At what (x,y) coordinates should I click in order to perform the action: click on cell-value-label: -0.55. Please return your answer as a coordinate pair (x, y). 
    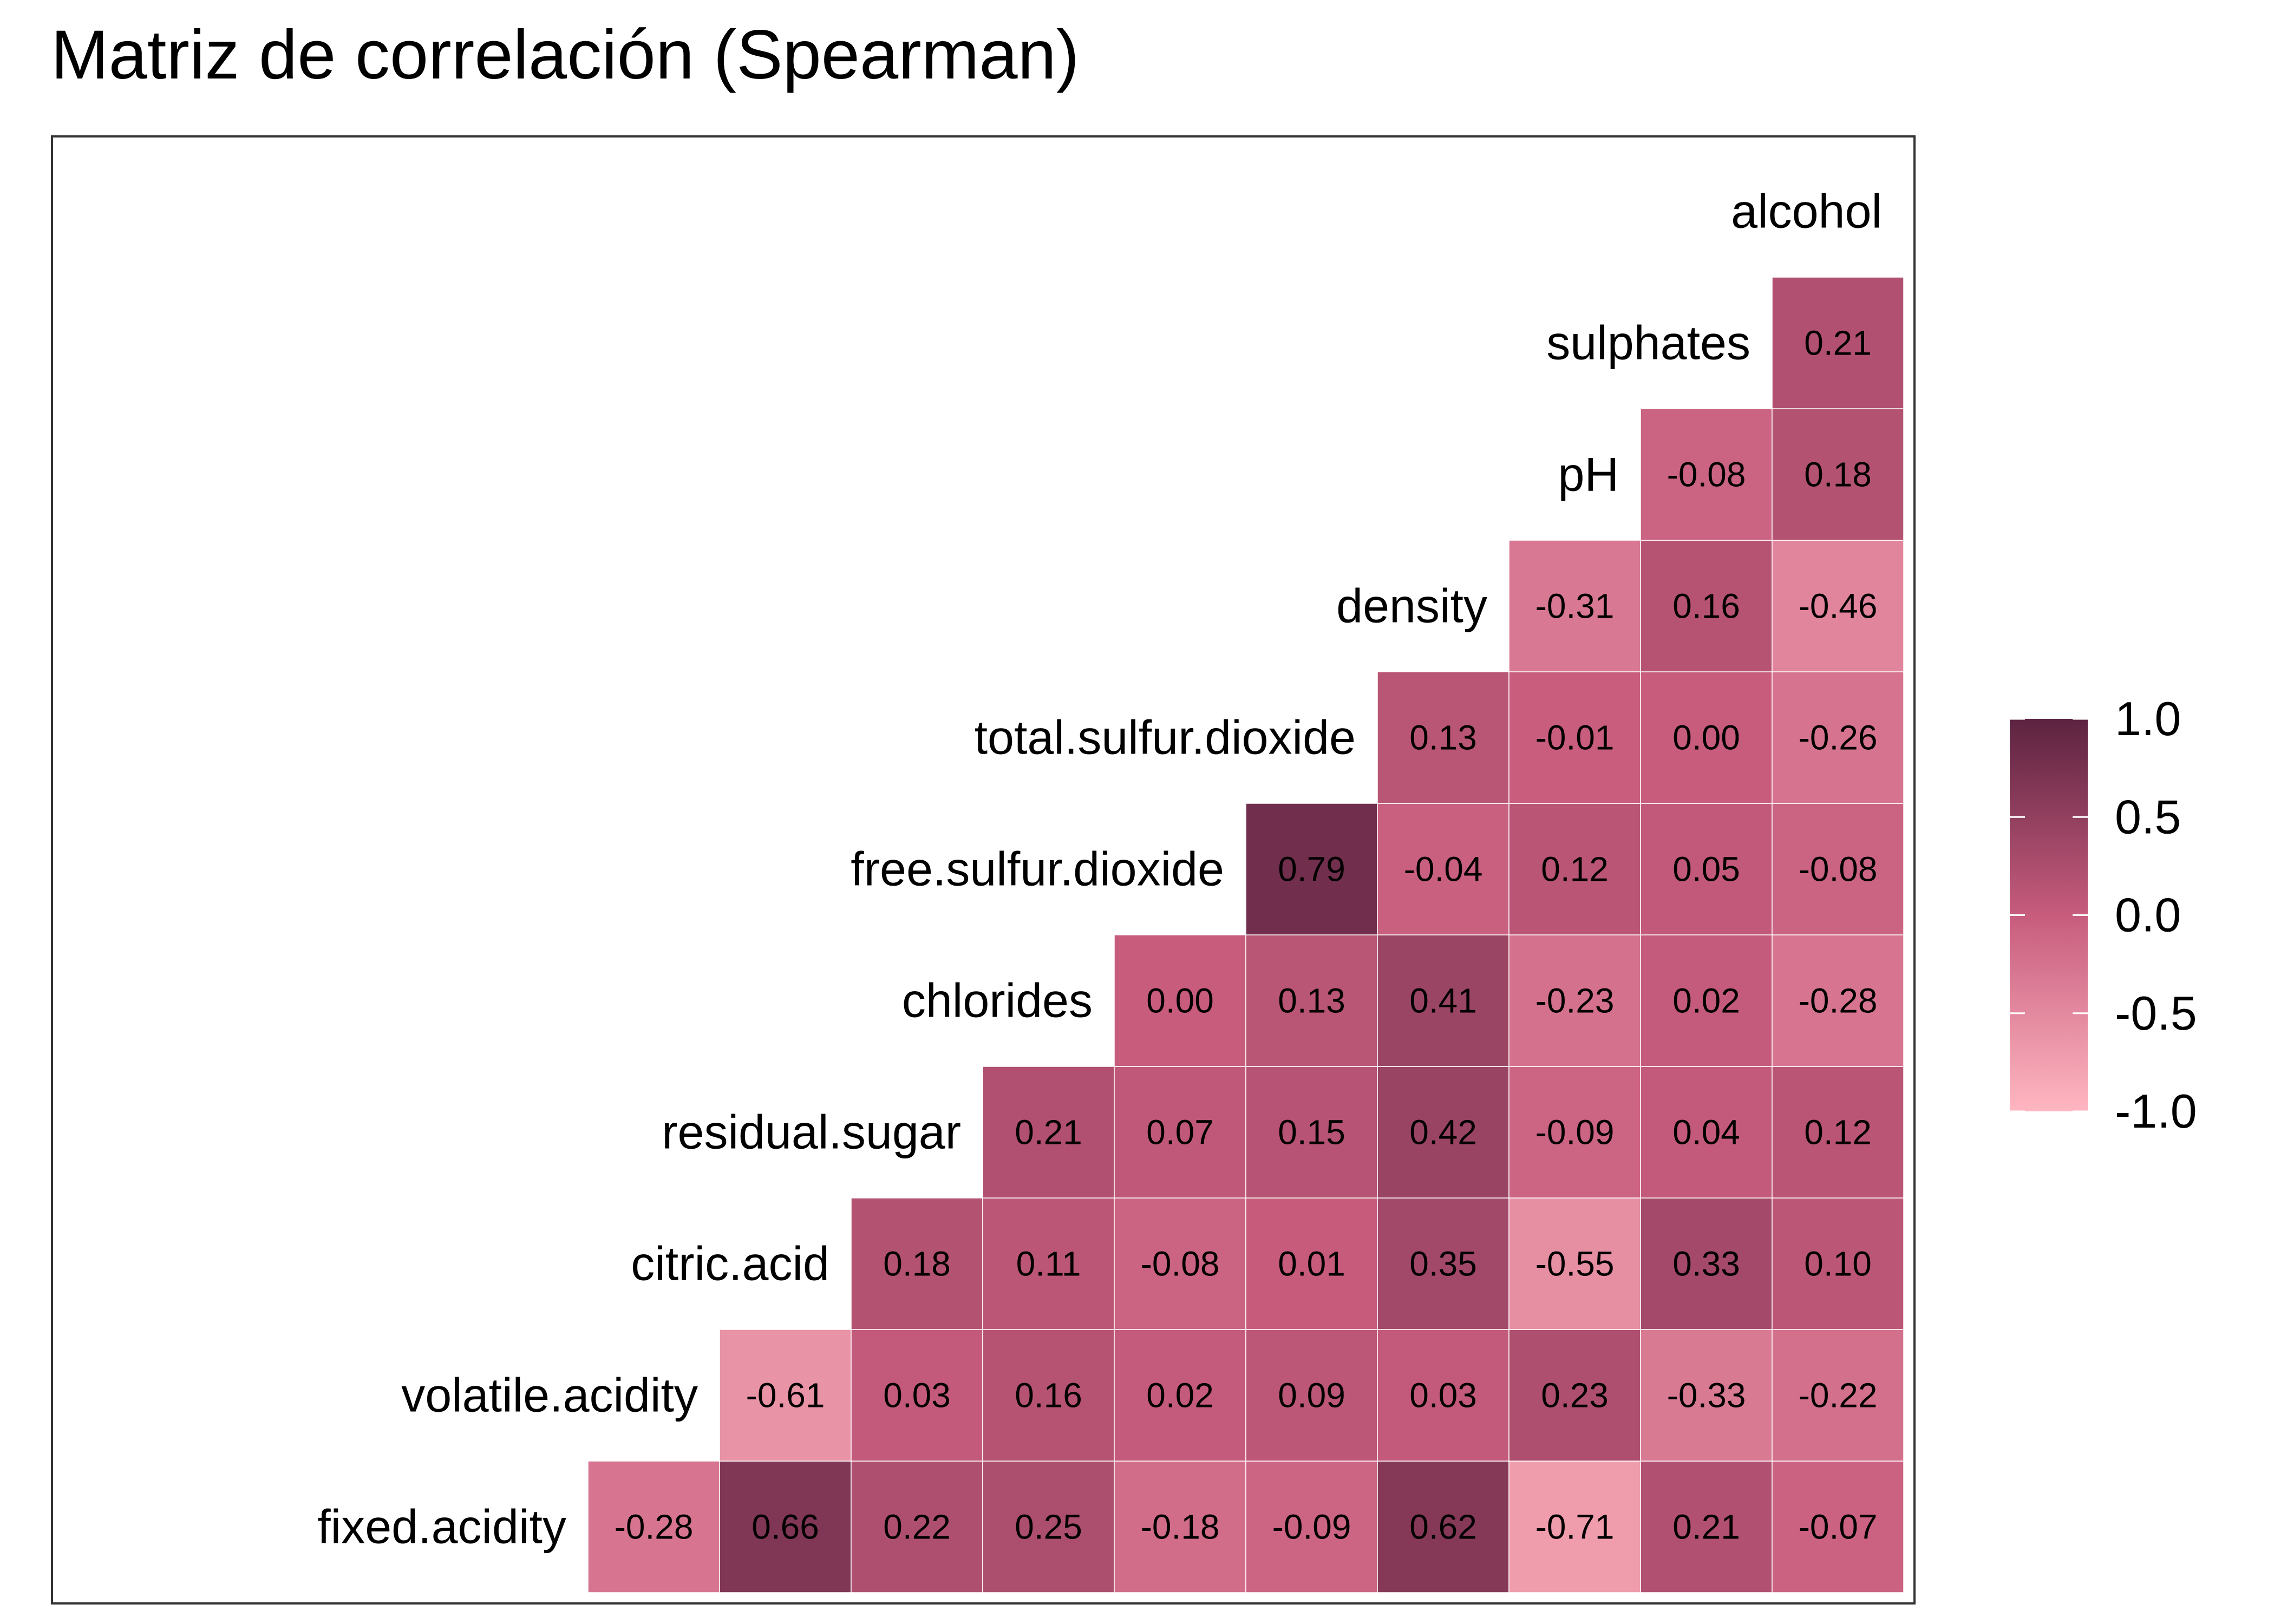
    Looking at the image, I should click on (1575, 1264).